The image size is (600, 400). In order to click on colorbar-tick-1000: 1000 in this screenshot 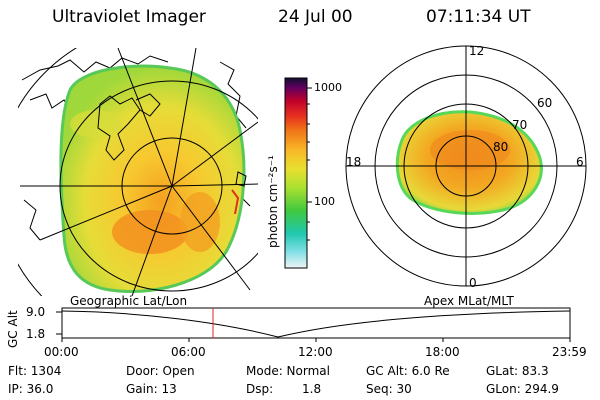, I will do `click(328, 87)`.